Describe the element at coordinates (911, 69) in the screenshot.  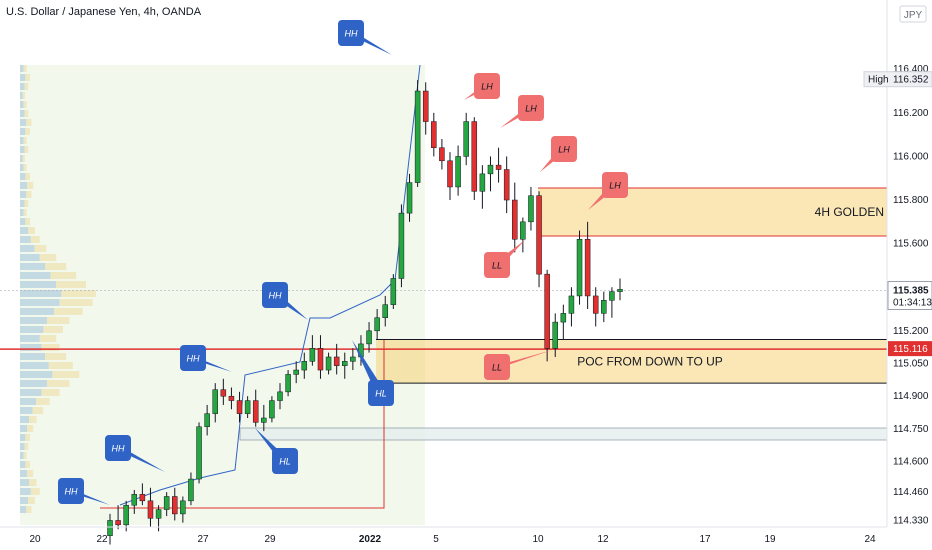
I see `y-tick-label: 116.400` at that location.